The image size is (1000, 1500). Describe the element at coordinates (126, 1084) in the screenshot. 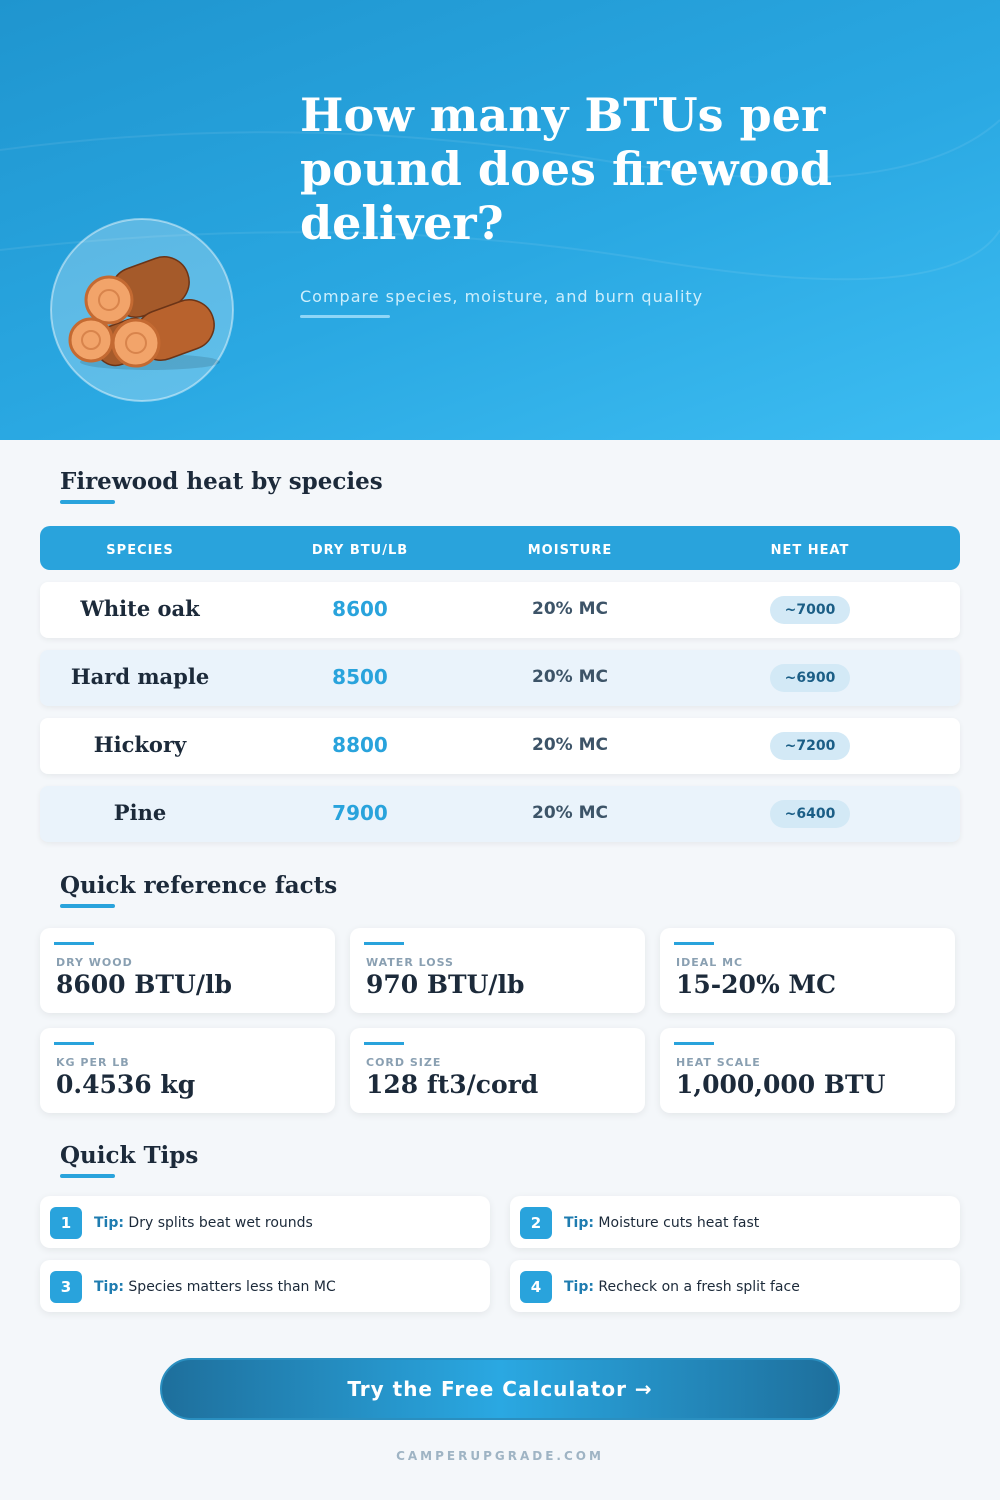

I see `fact-value: 0.4536 kg` at that location.